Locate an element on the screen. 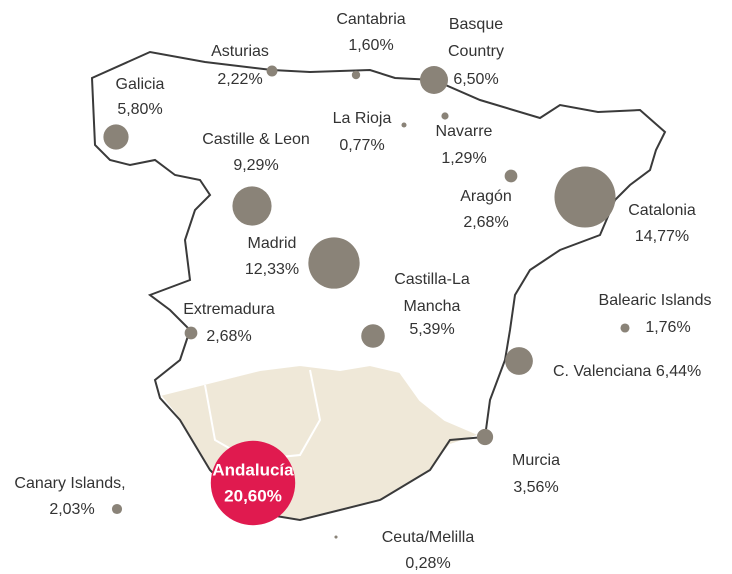 This screenshot has width=732, height=574. region-name: Catalonia is located at coordinates (662, 210).